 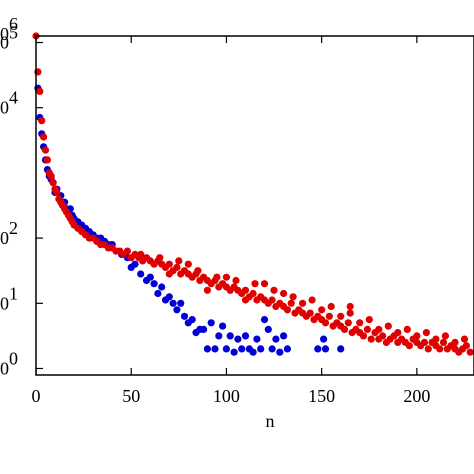 I want to click on x-tick-label: 150, so click(x=321, y=396).